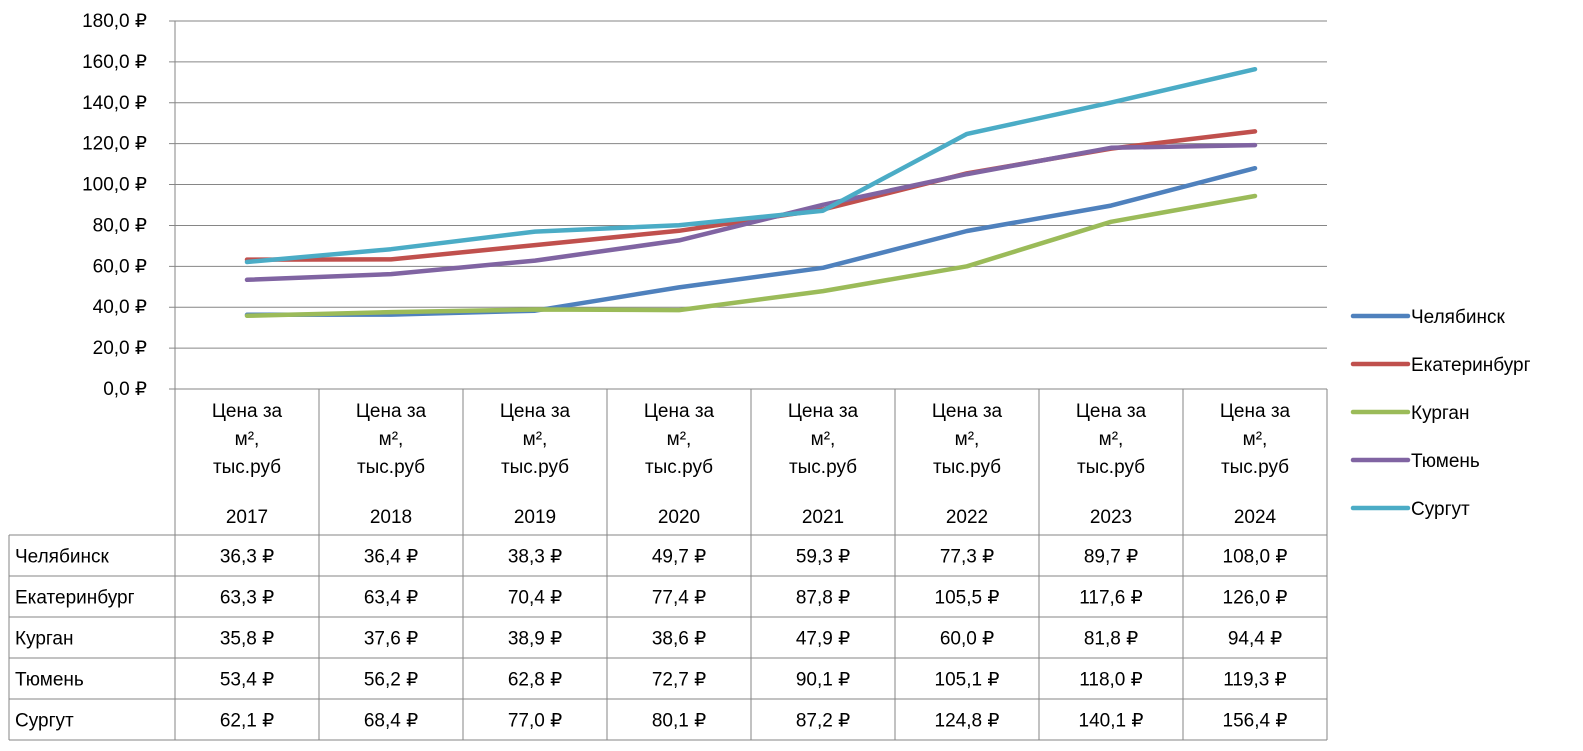  Describe the element at coordinates (114, 62) in the screenshot. I see `y-tick-label: 160,0 ₽` at that location.